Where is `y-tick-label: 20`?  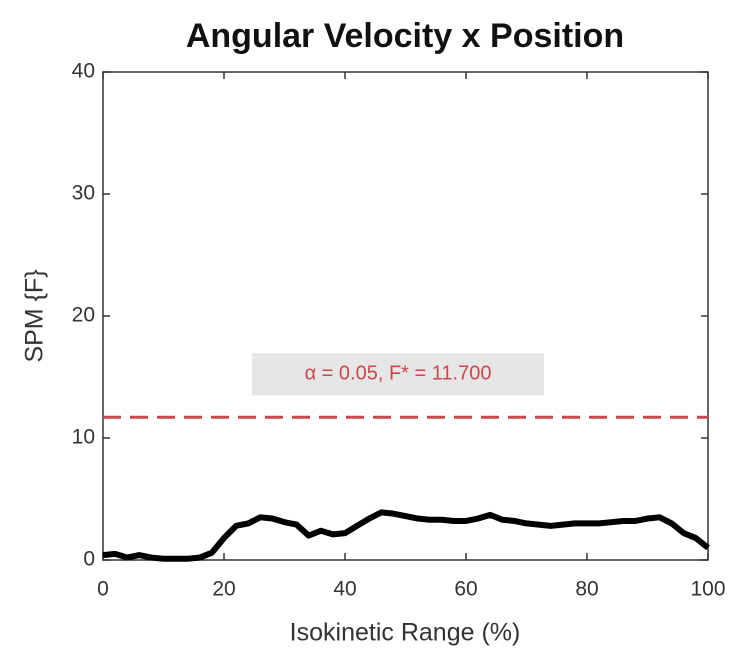
y-tick-label: 20 is located at coordinates (83, 315).